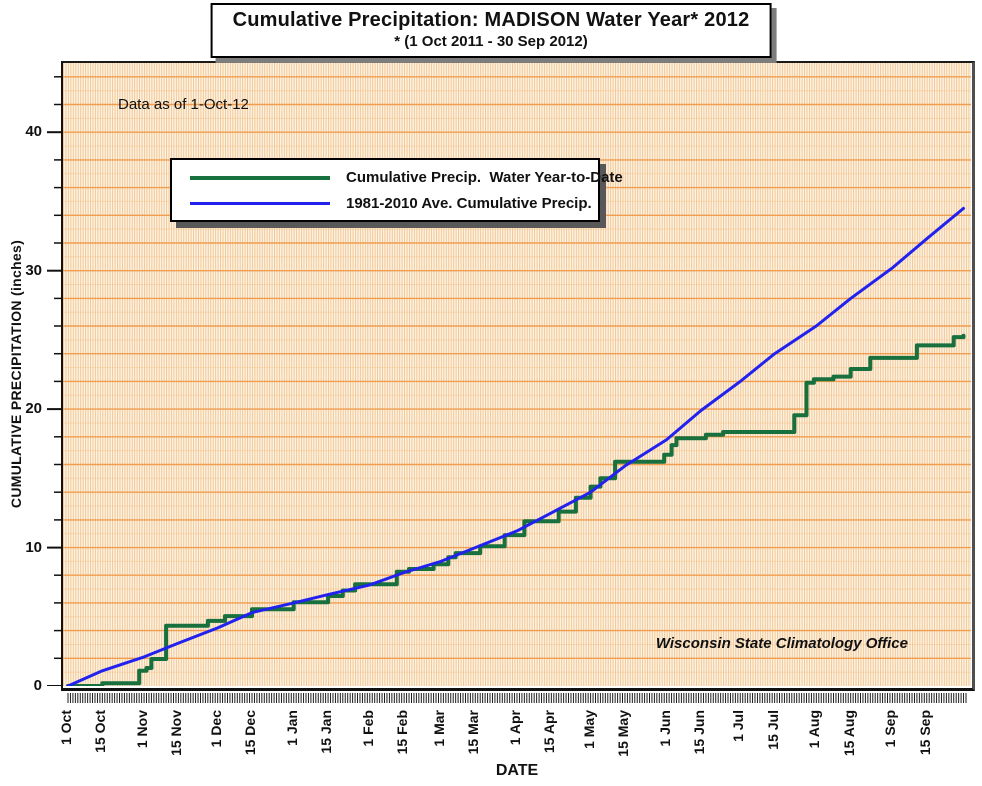 The width and height of the screenshot is (982, 786). I want to click on x-tick-label: 15 Apr, so click(549, 732).